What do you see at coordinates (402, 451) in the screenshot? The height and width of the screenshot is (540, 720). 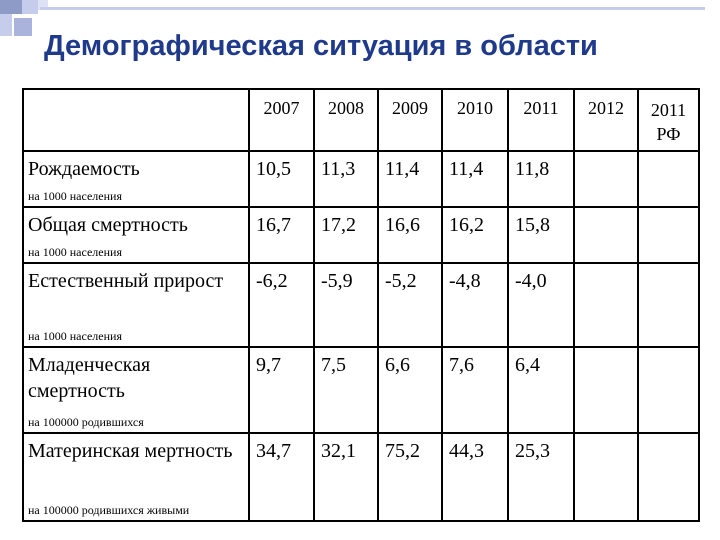 I see `table-cell: 75,2` at bounding box center [402, 451].